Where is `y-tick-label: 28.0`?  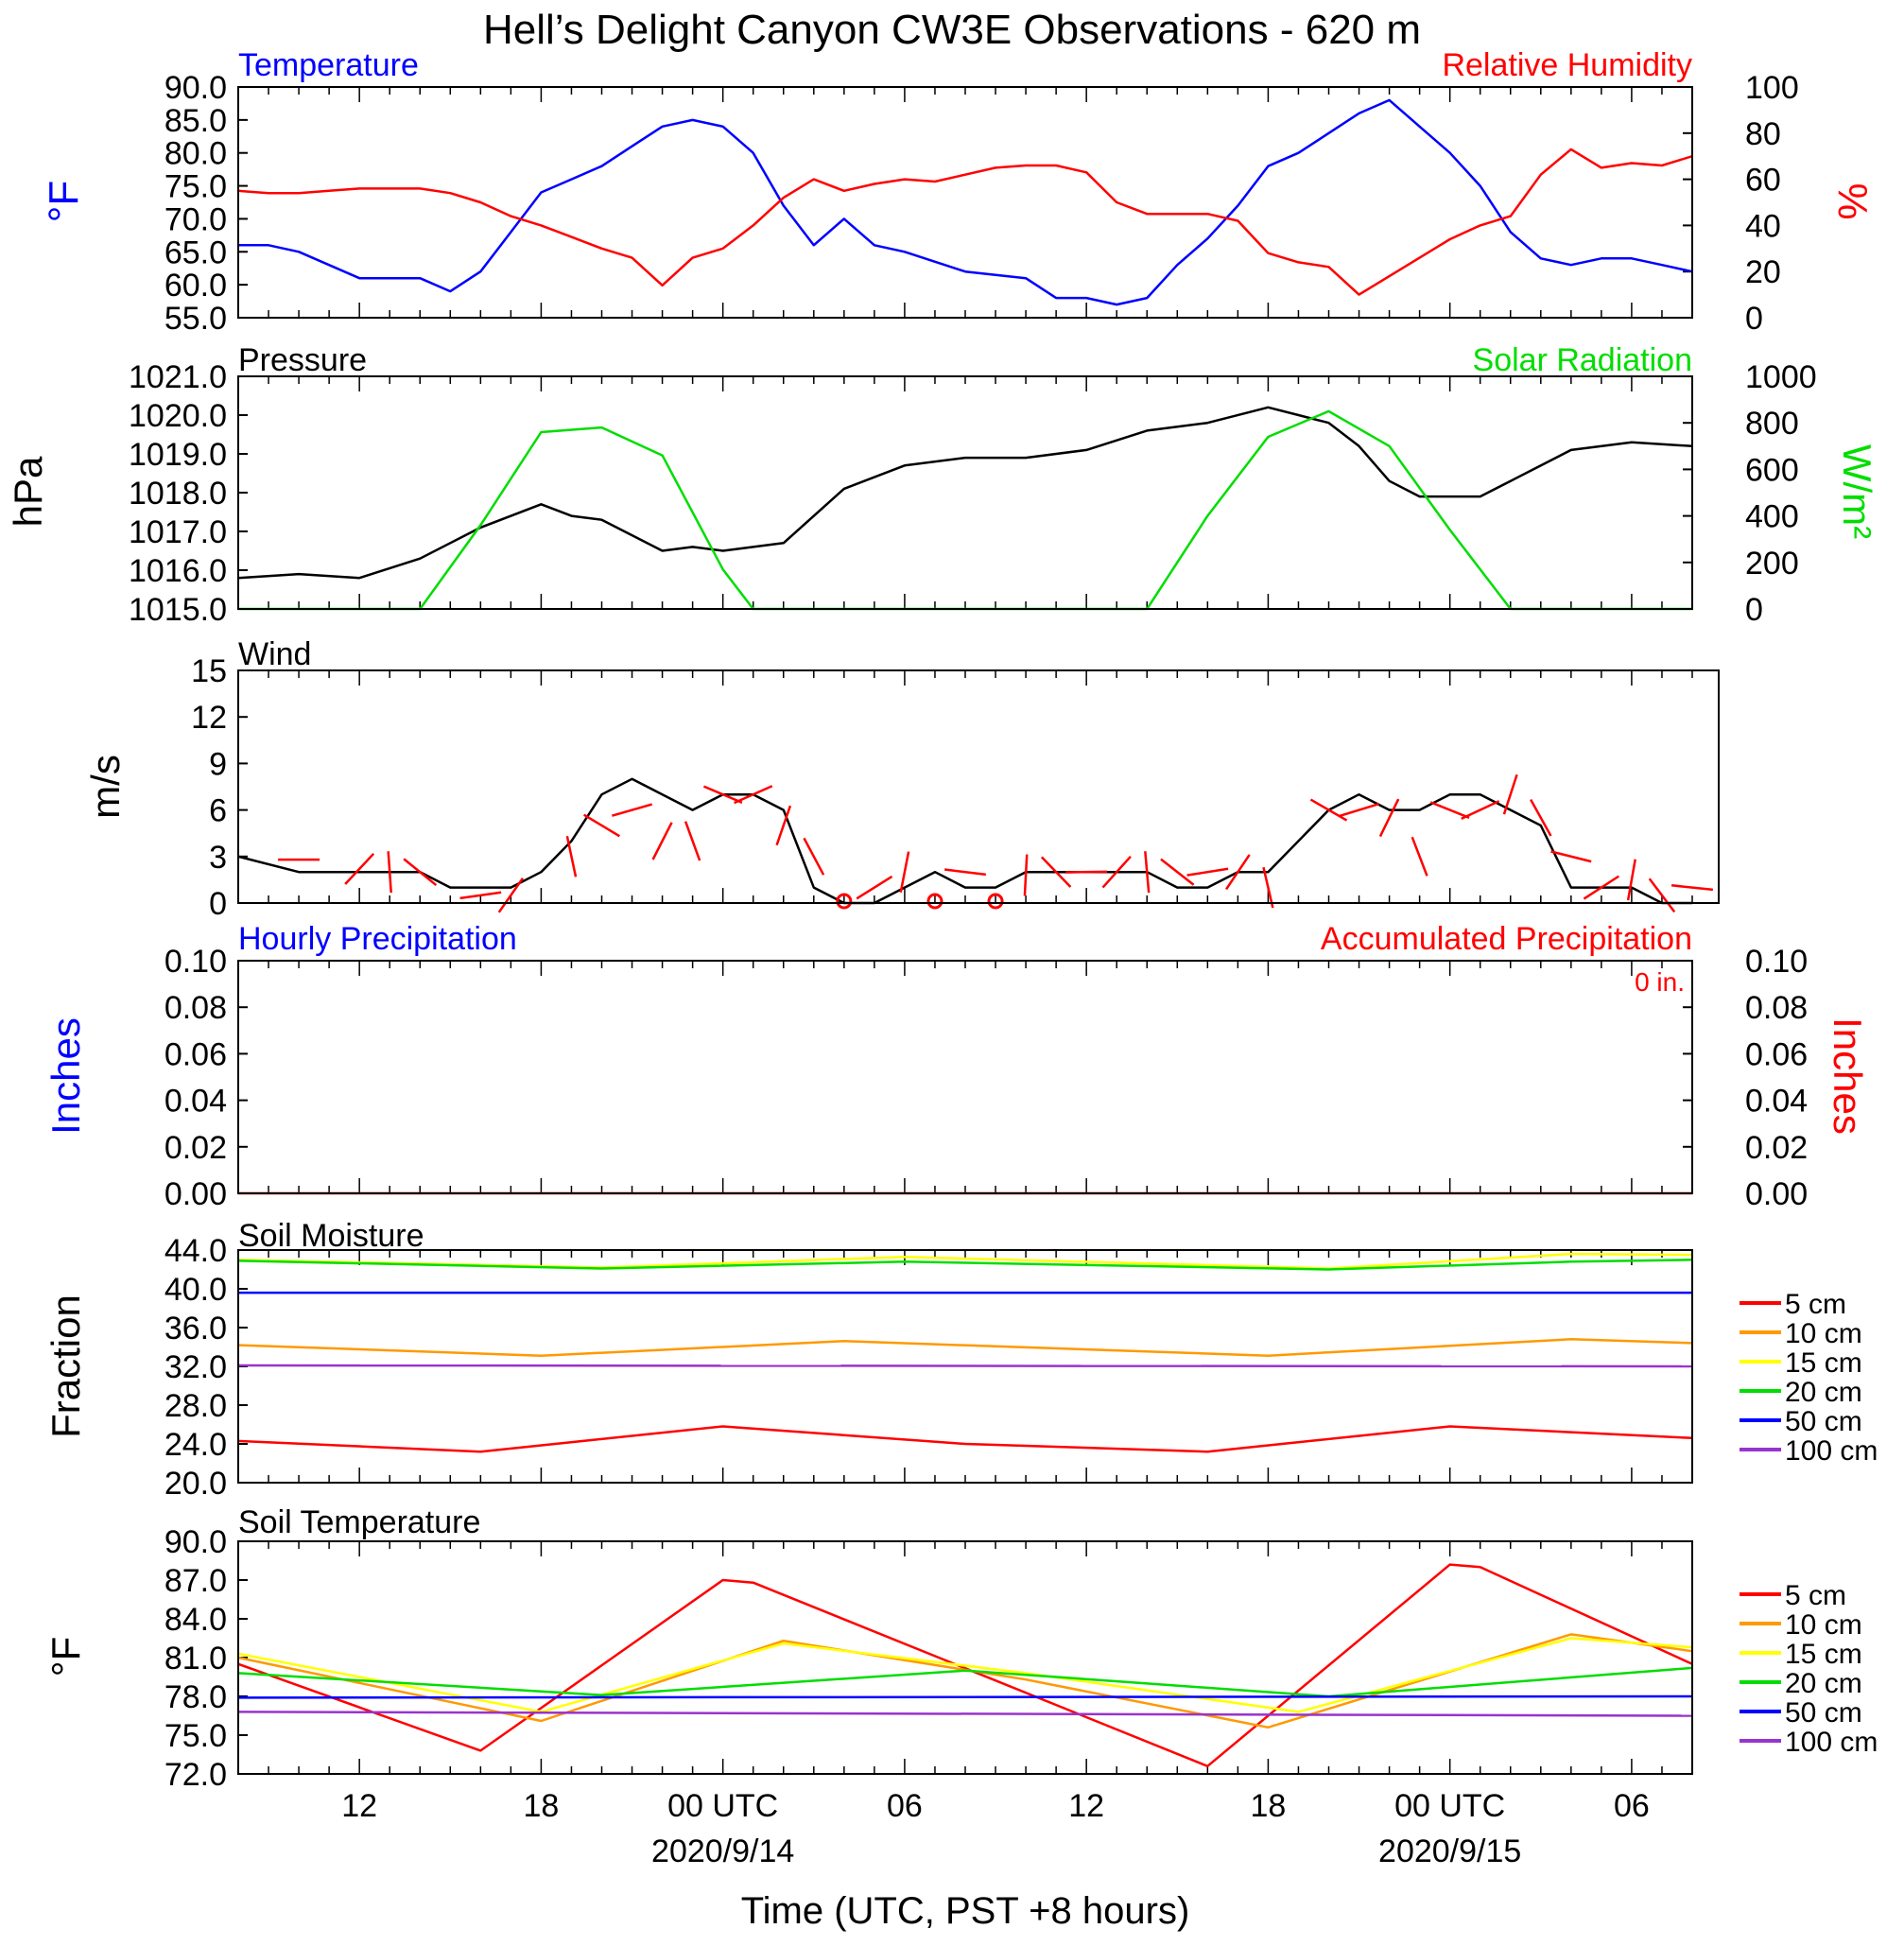
y-tick-label: 28.0 is located at coordinates (195, 1406).